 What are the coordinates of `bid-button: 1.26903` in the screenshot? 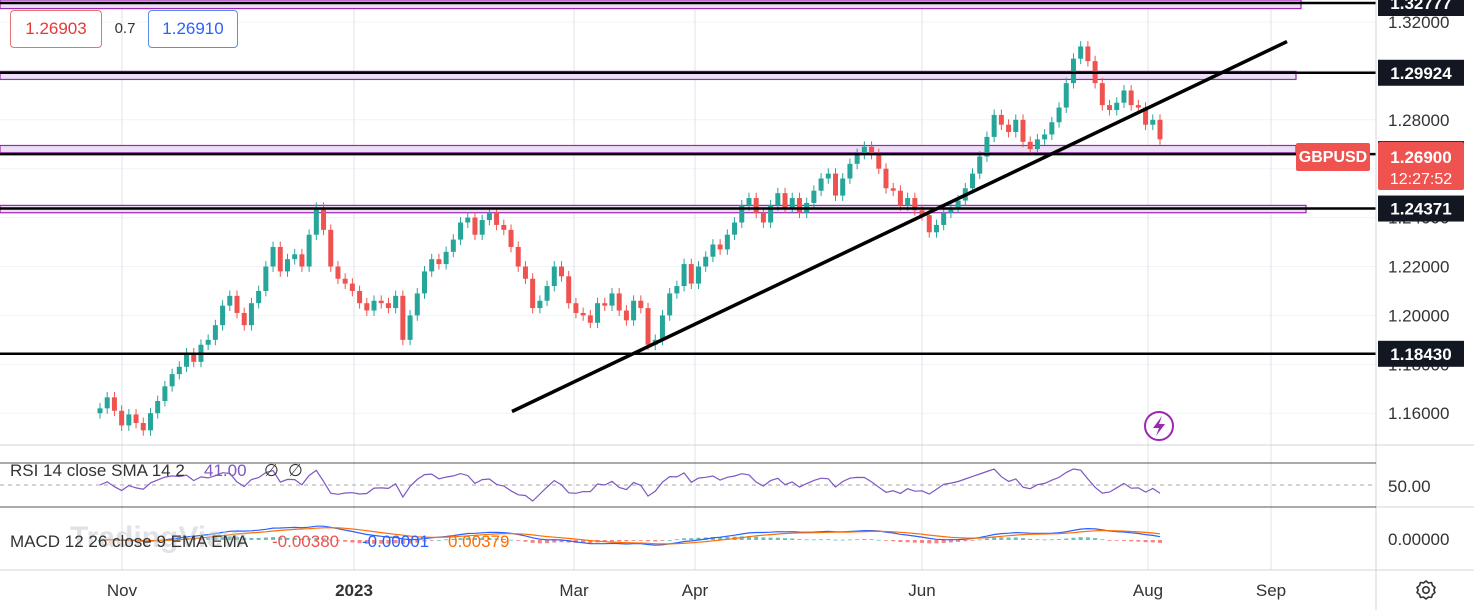 It's located at (56, 29).